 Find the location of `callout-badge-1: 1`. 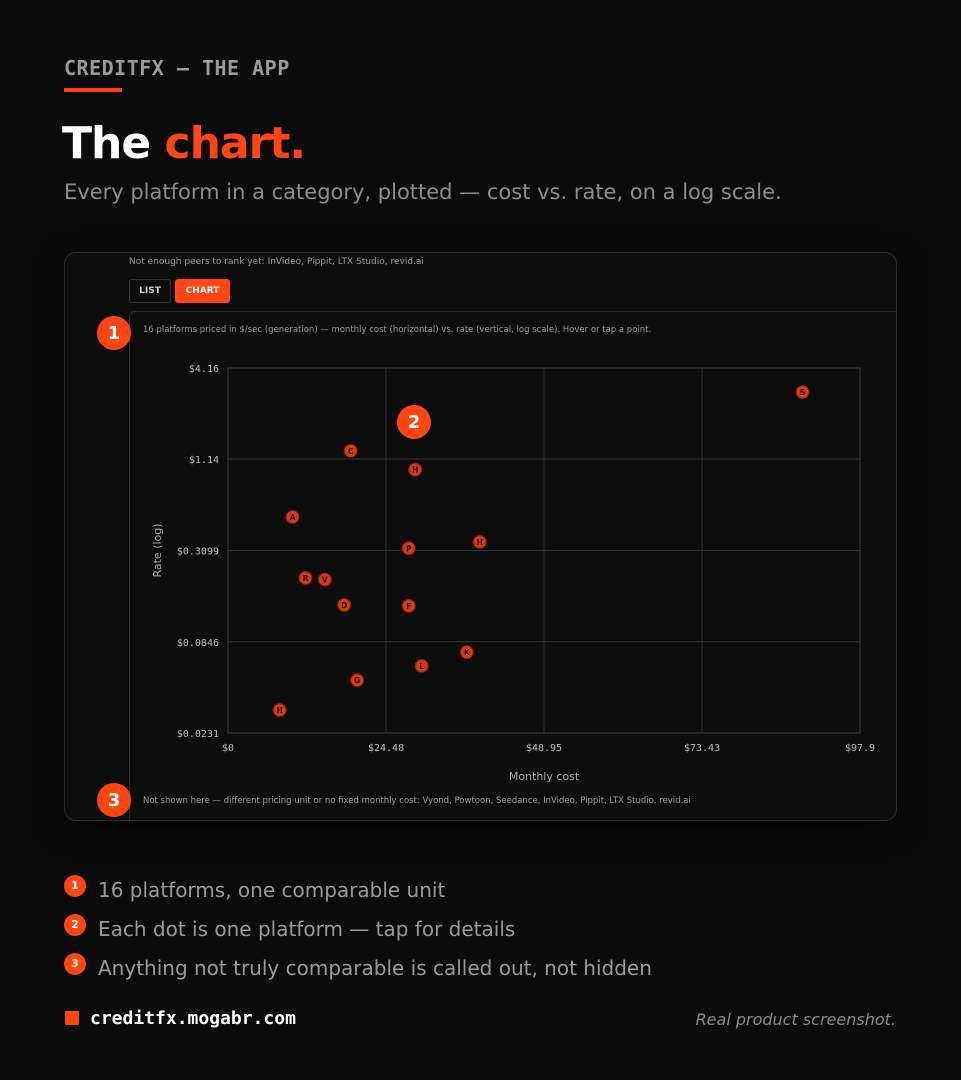

callout-badge-1: 1 is located at coordinates (114, 333).